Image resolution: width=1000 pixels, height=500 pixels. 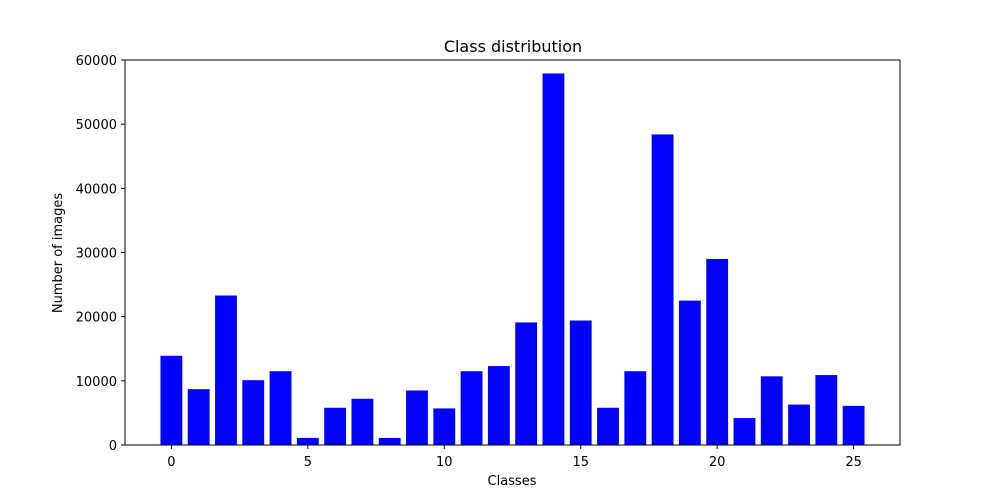 What do you see at coordinates (171, 462) in the screenshot?
I see `x-tick-label: 0` at bounding box center [171, 462].